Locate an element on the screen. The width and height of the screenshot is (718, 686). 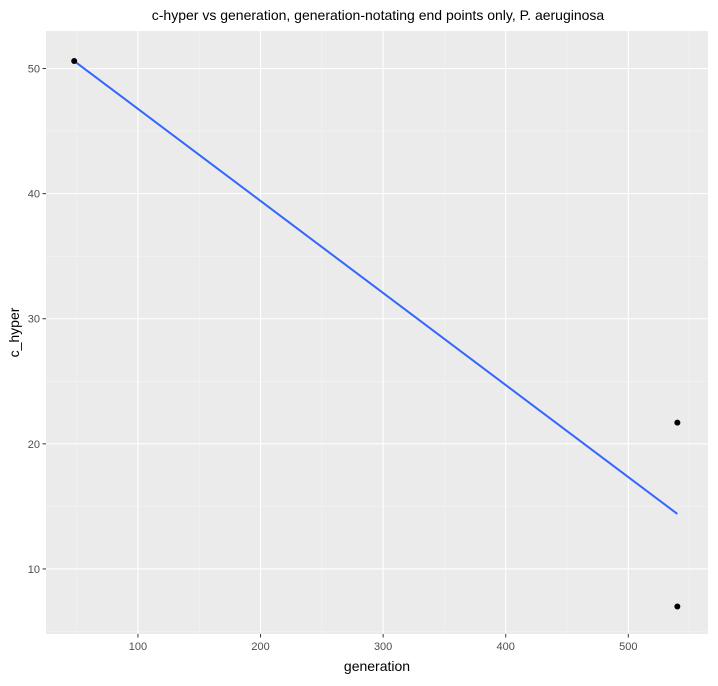
x-axis-title: generation is located at coordinates (377, 666).